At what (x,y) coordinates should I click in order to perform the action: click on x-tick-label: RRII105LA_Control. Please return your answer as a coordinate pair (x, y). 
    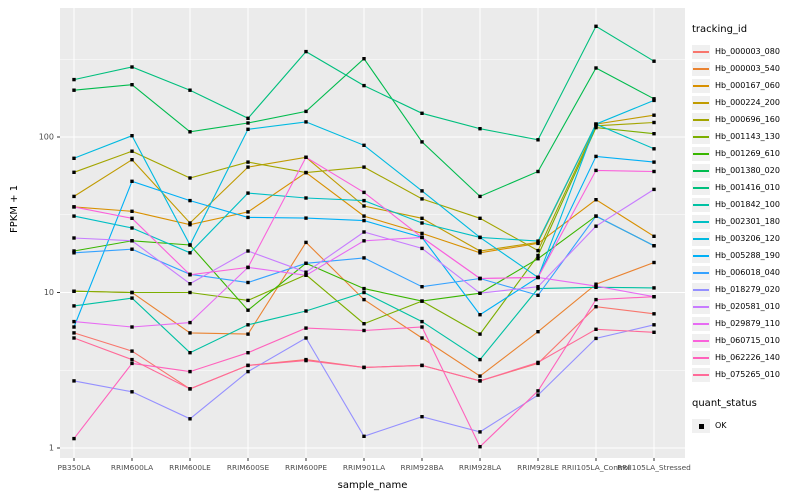
    Looking at the image, I should click on (596, 467).